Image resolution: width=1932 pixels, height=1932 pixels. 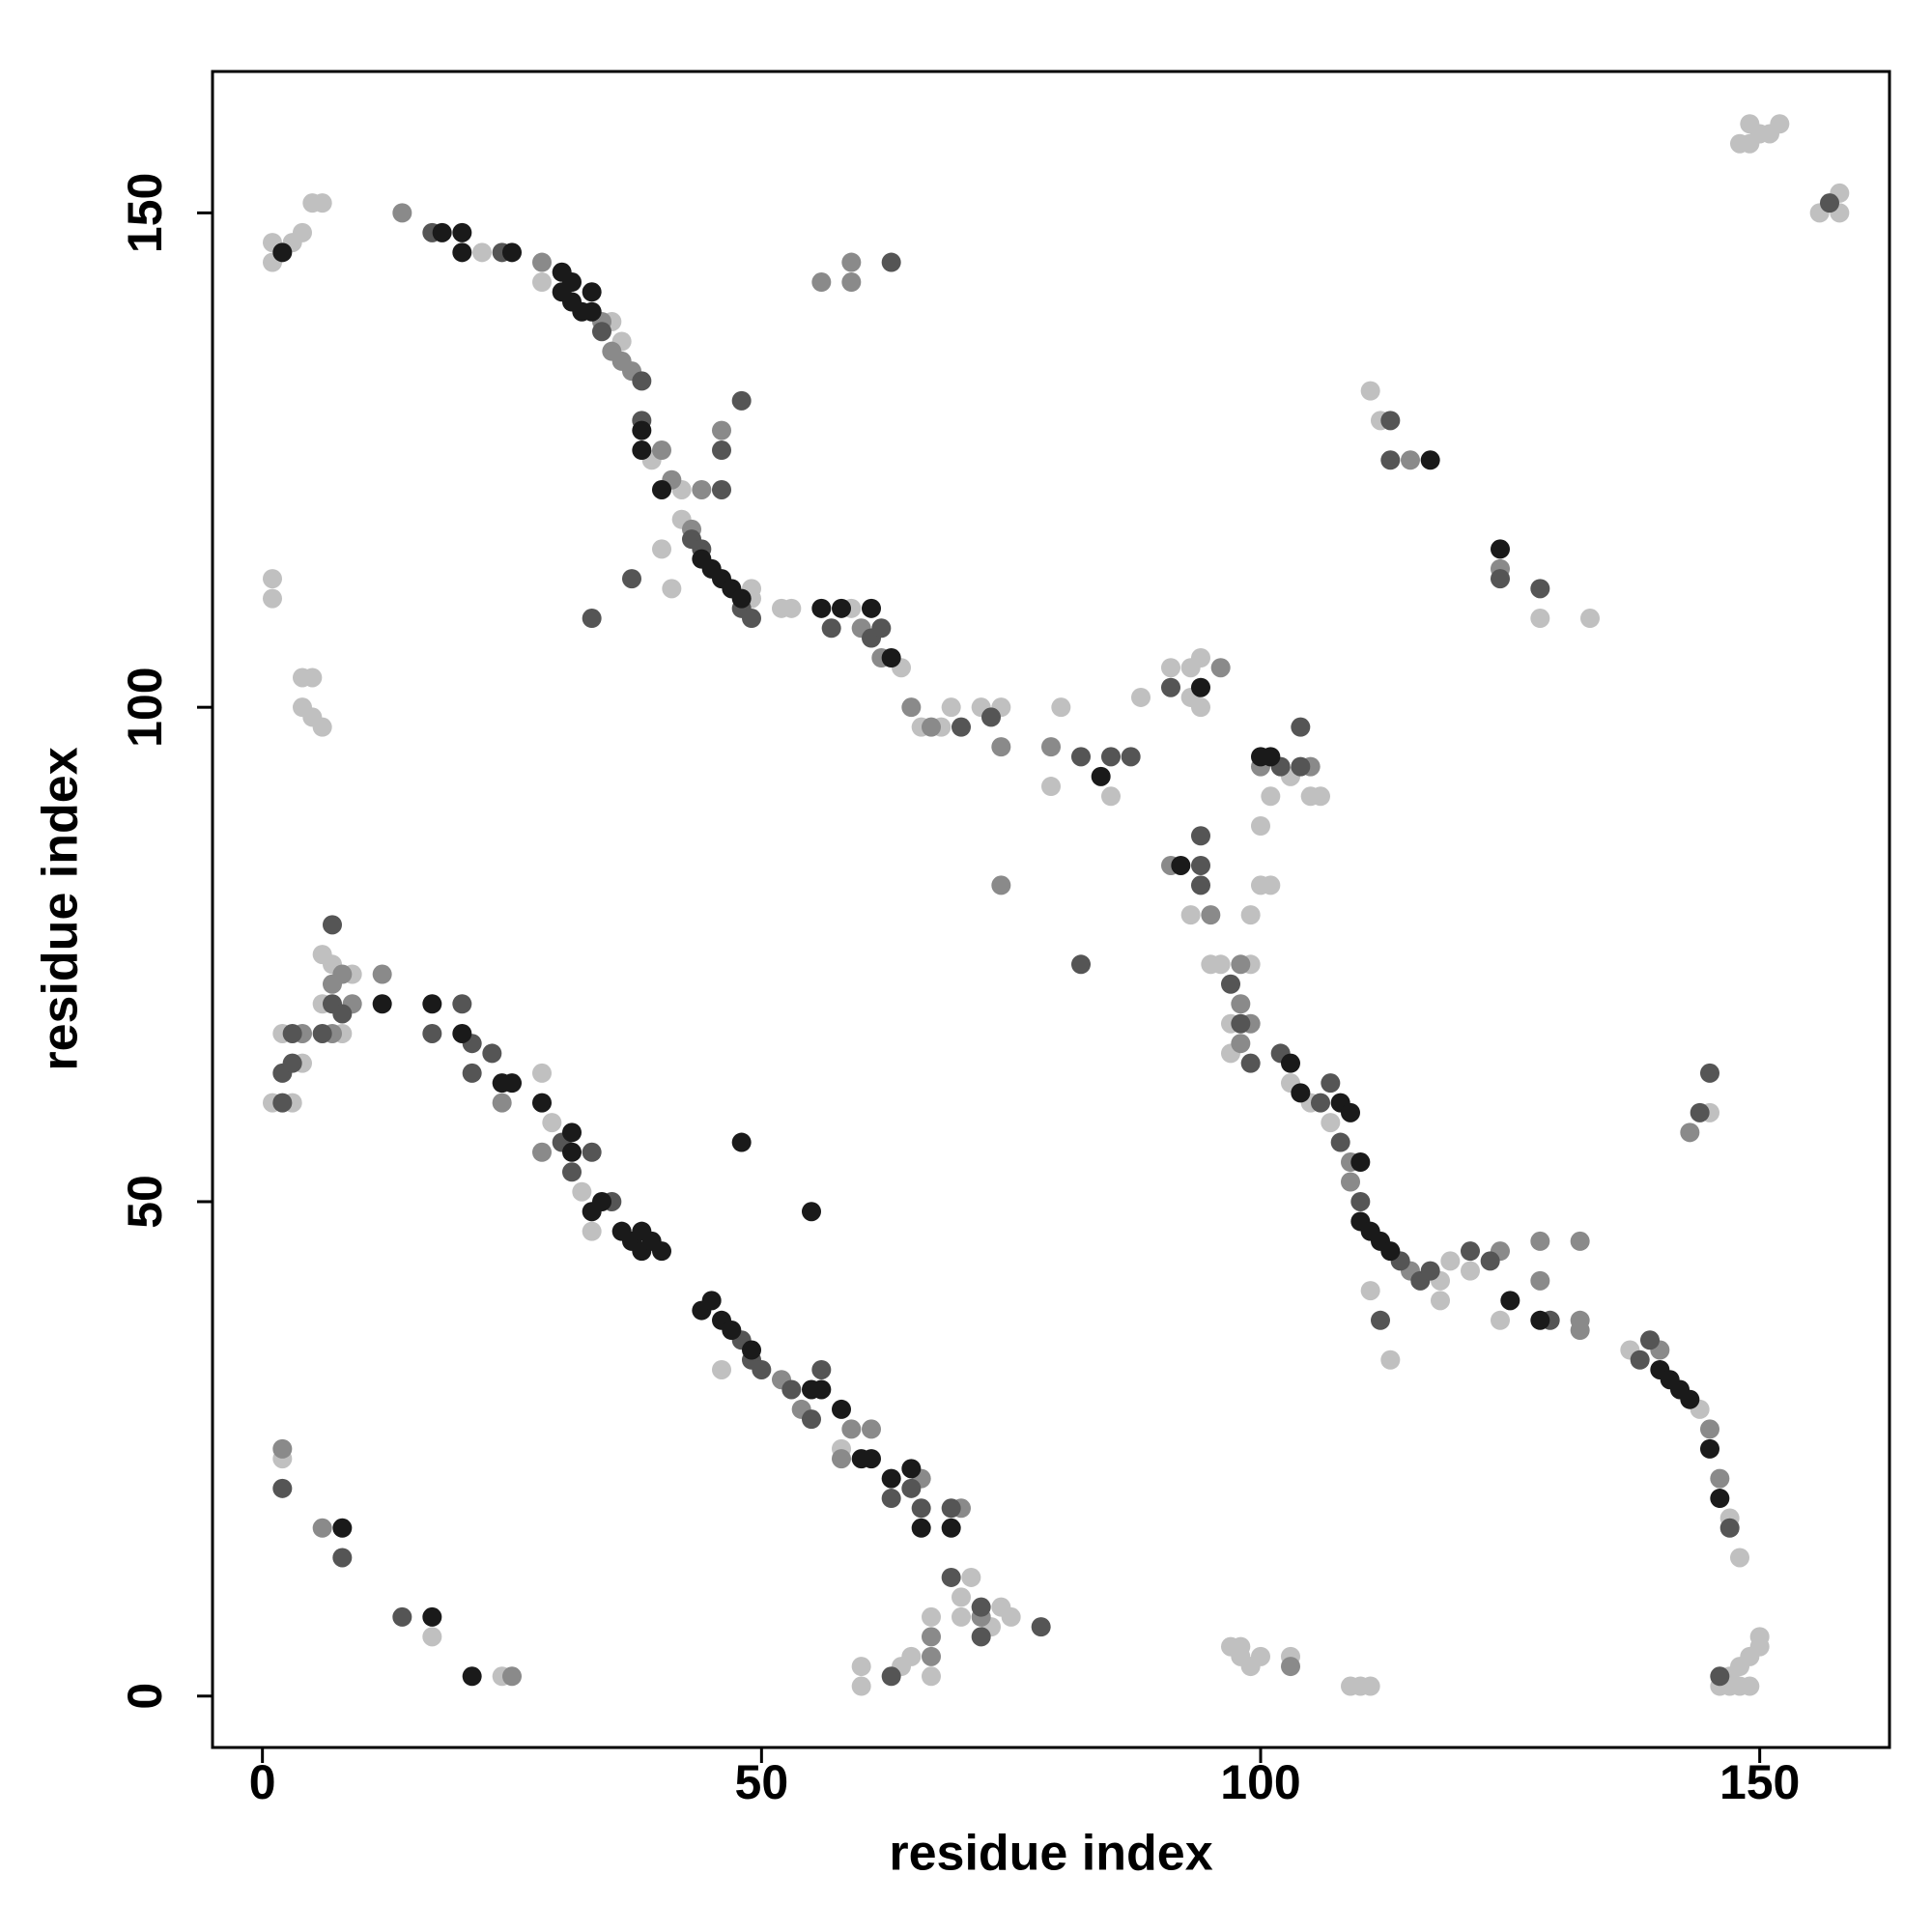 What do you see at coordinates (1759, 1782) in the screenshot?
I see `x-tick-label: 150` at bounding box center [1759, 1782].